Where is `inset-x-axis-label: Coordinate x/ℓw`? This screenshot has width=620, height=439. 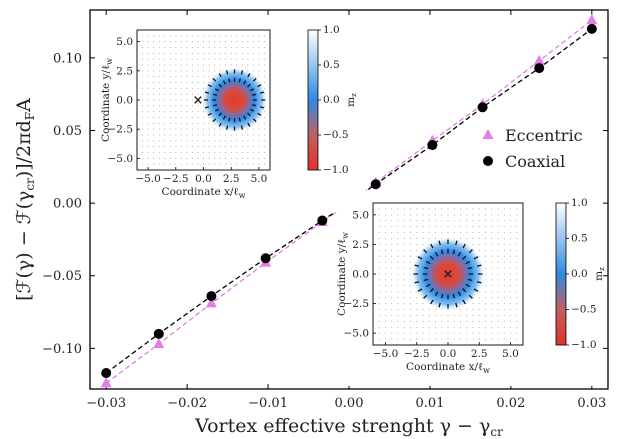 inset-x-axis-label: Coordinate x/ℓw is located at coordinates (448, 368).